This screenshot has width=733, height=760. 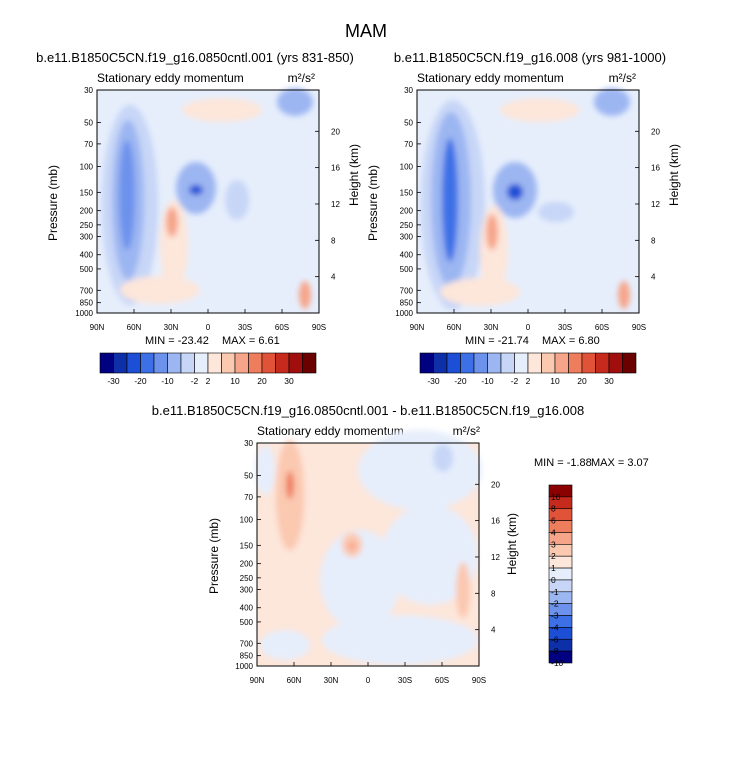 What do you see at coordinates (407, 303) in the screenshot?
I see `y-tick-label: 850` at bounding box center [407, 303].